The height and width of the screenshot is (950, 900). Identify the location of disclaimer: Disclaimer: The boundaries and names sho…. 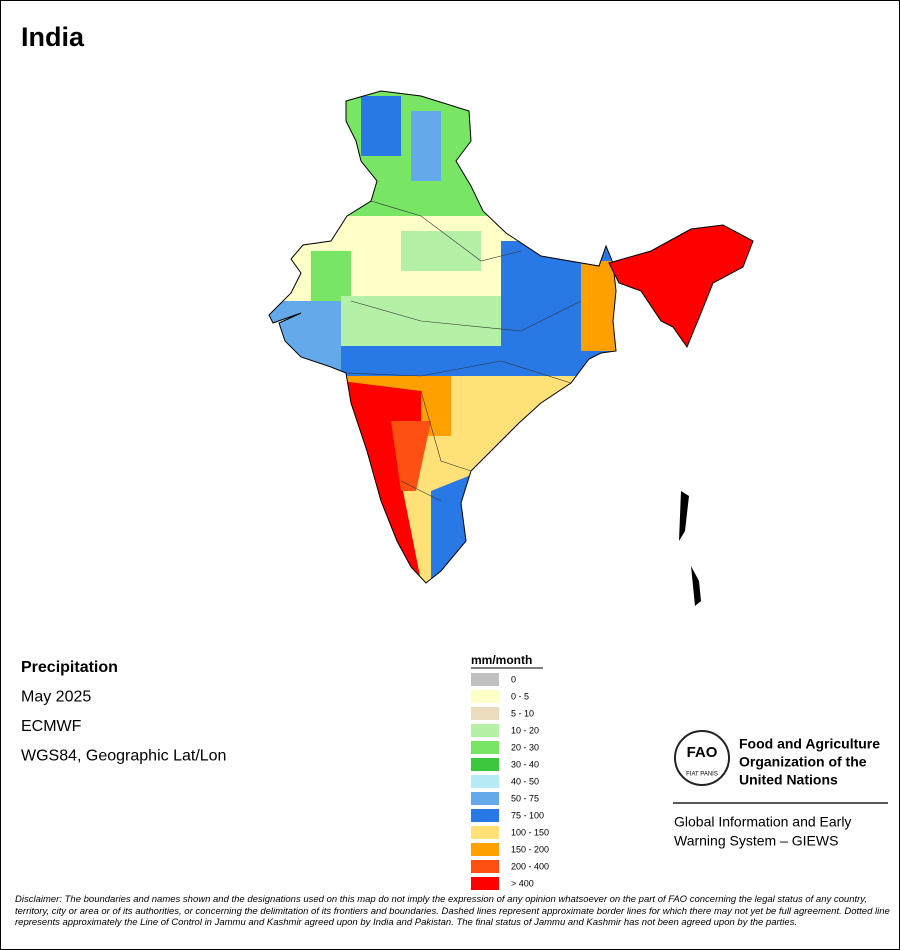
(452, 911).